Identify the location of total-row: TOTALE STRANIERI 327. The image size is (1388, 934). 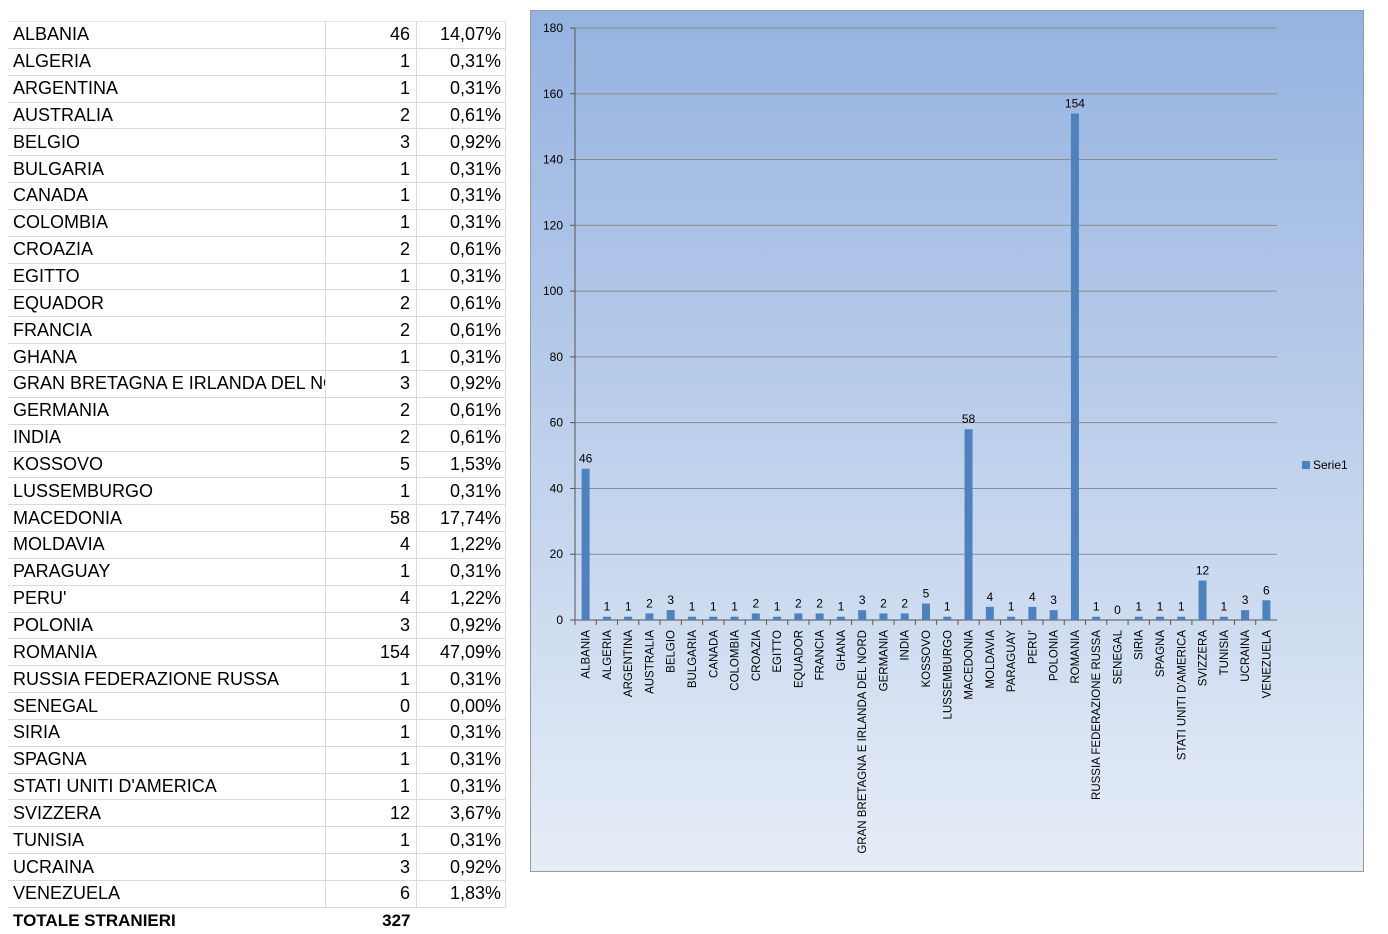
(257, 920).